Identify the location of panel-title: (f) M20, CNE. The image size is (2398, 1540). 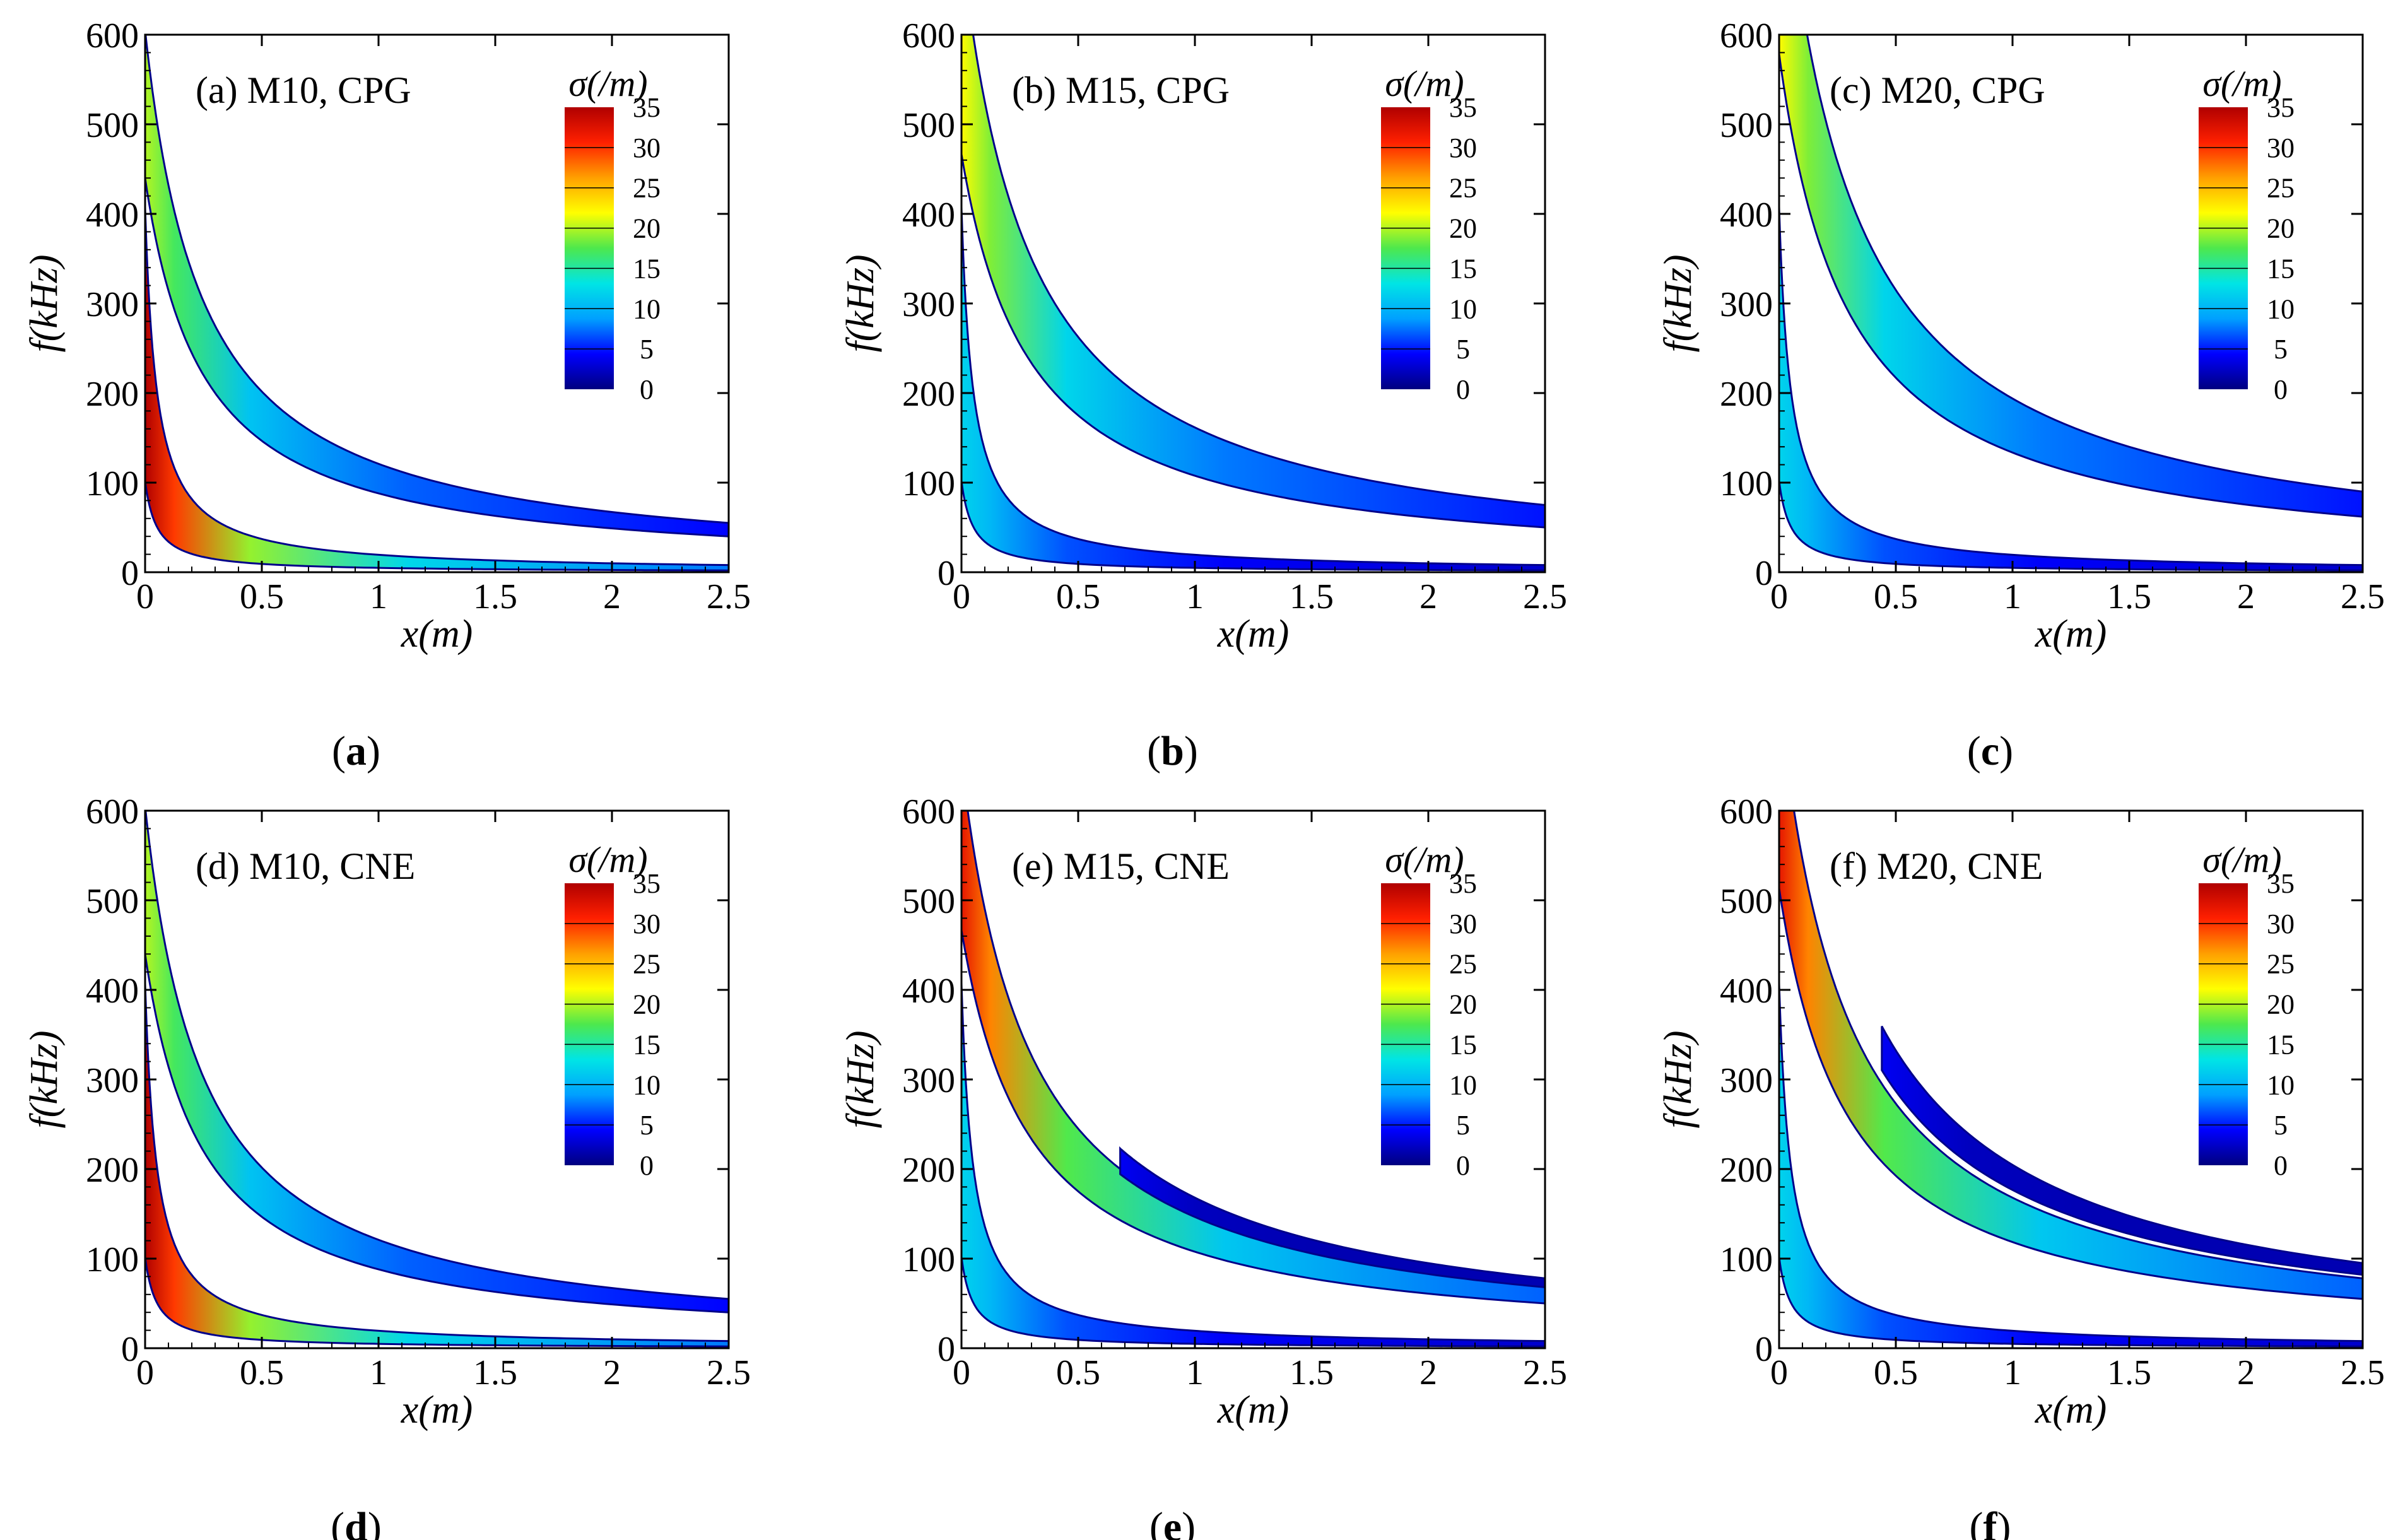
(1937, 866).